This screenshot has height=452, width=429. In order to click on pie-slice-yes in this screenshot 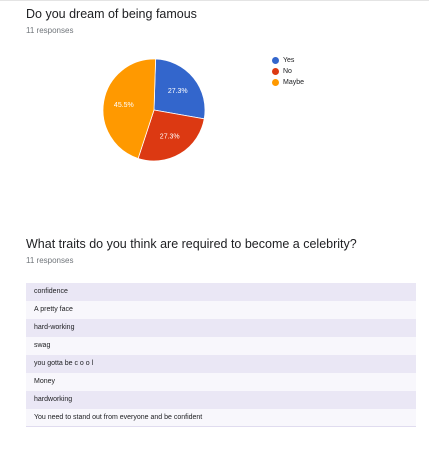, I will do `click(179, 89)`.